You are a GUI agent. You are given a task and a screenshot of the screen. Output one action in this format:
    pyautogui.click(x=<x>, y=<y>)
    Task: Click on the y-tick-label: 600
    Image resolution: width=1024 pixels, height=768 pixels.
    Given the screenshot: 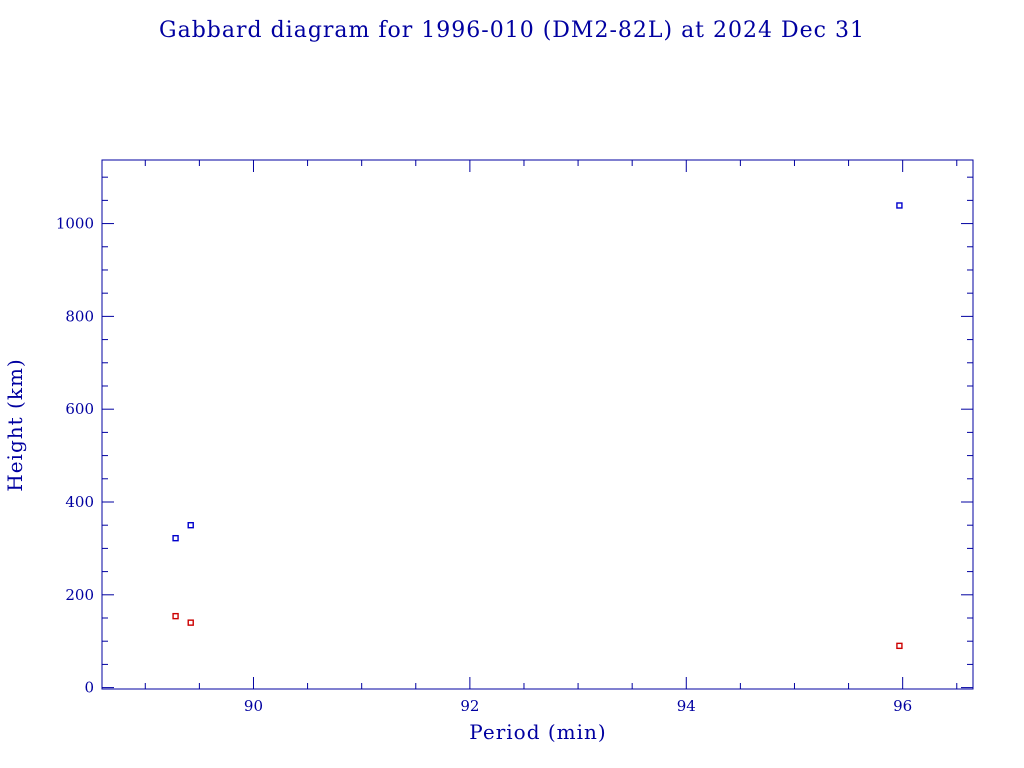 What is the action you would take?
    pyautogui.click(x=79, y=409)
    